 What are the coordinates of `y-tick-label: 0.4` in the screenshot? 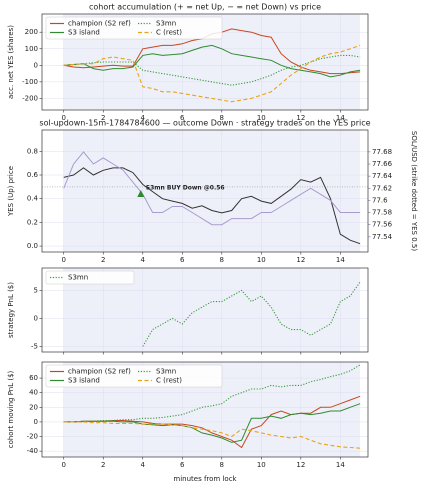 It's located at (33, 199).